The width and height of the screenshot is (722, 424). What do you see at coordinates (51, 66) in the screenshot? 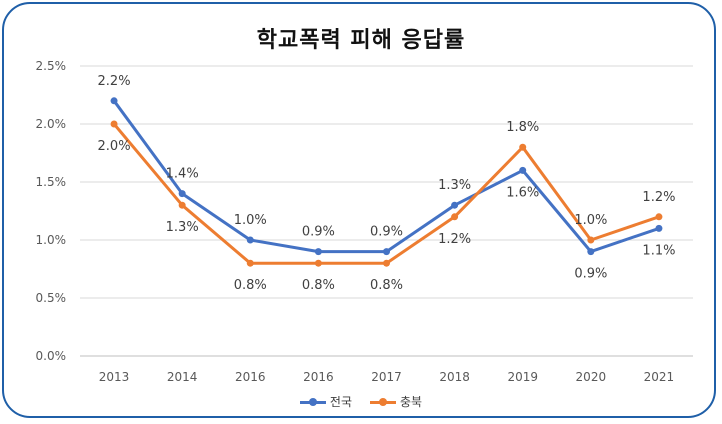
I see `y-tick-label: 2.5%` at bounding box center [51, 66].